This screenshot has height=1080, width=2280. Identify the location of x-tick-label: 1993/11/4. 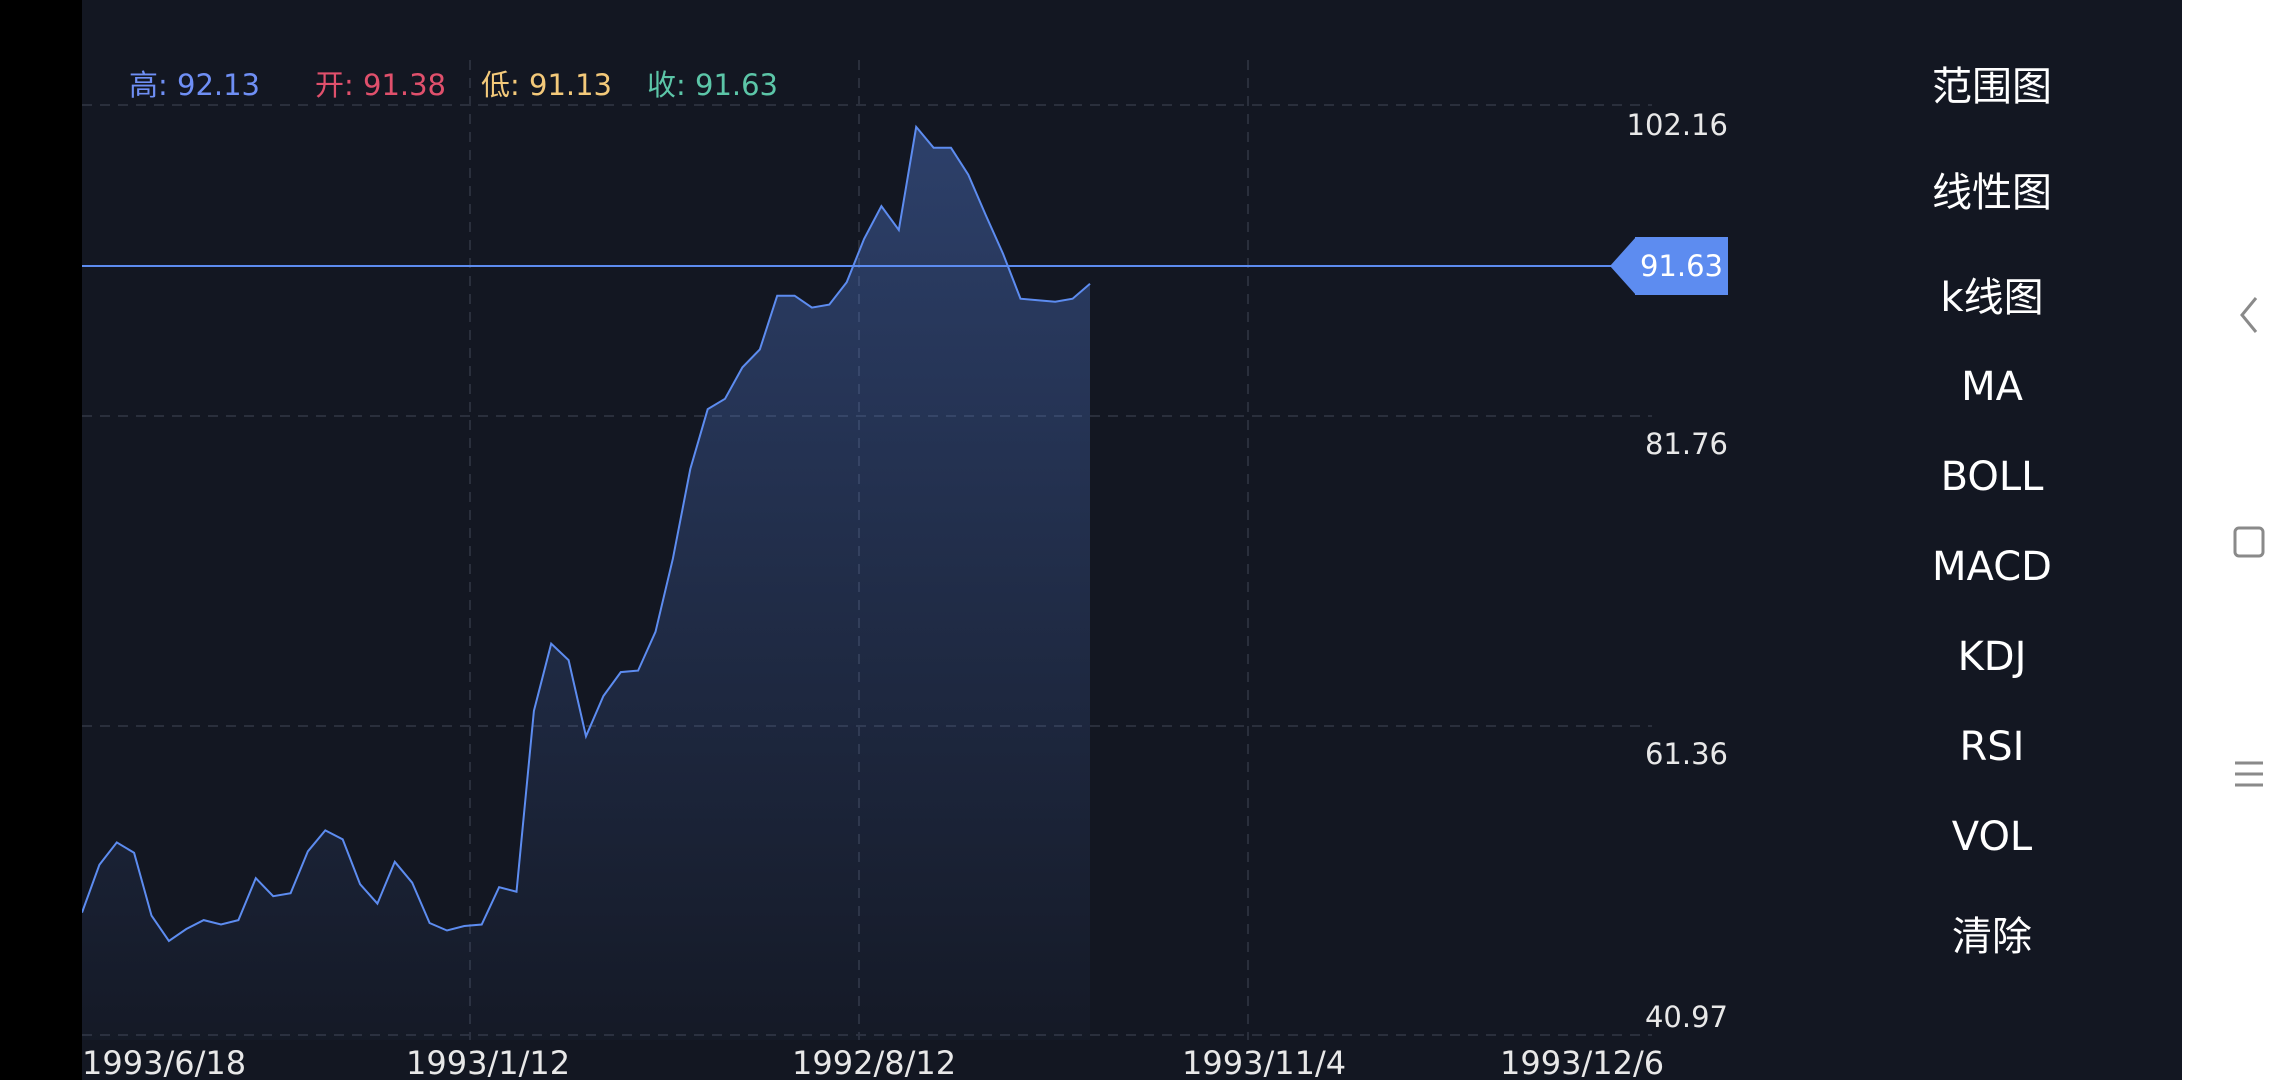
(1264, 1062).